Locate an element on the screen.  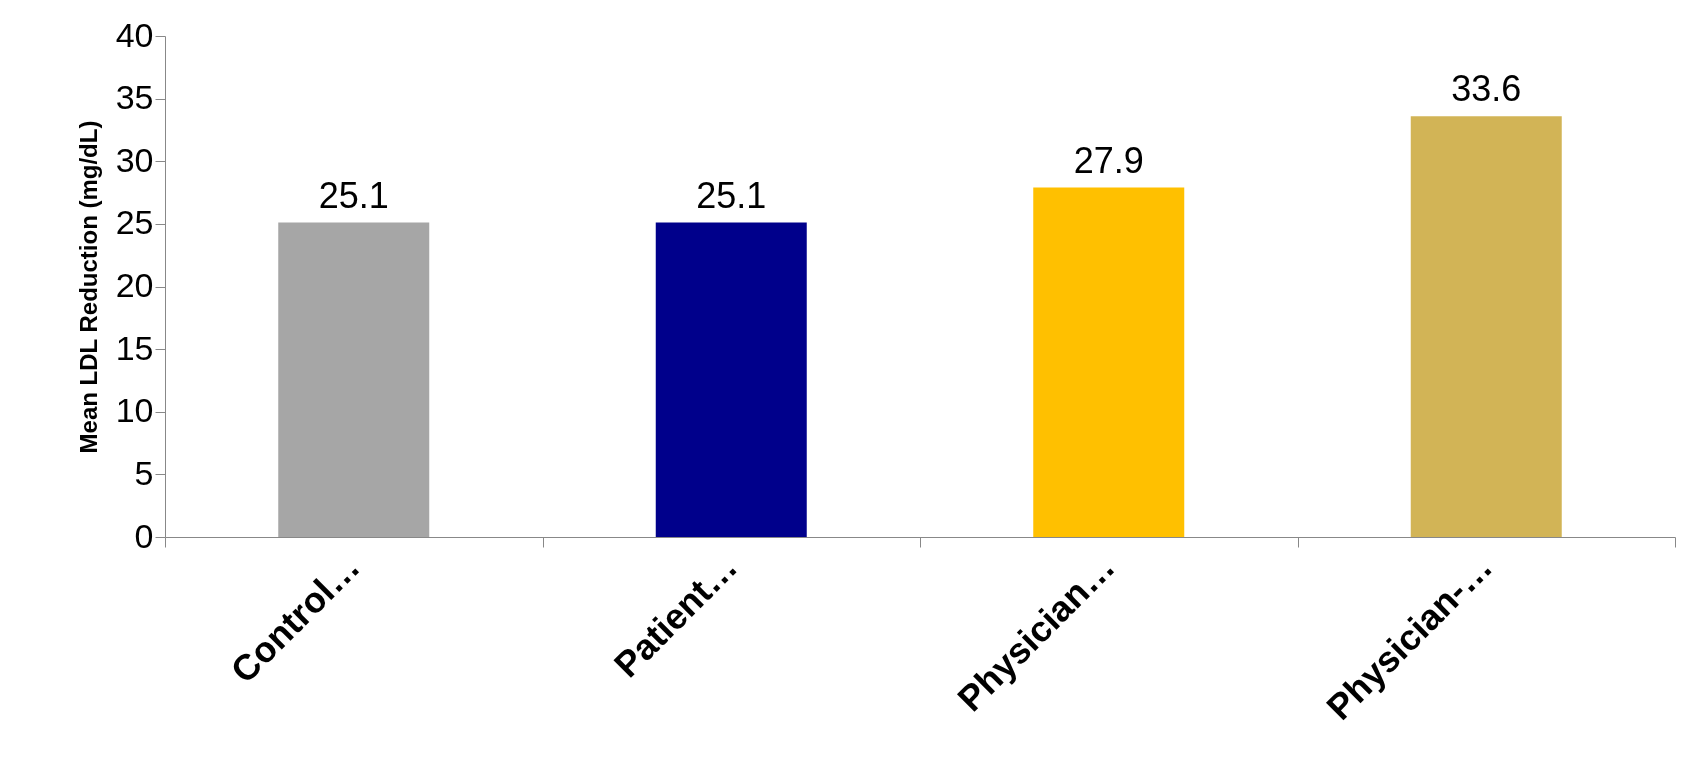
y-tick-label: 0 is located at coordinates (144, 535).